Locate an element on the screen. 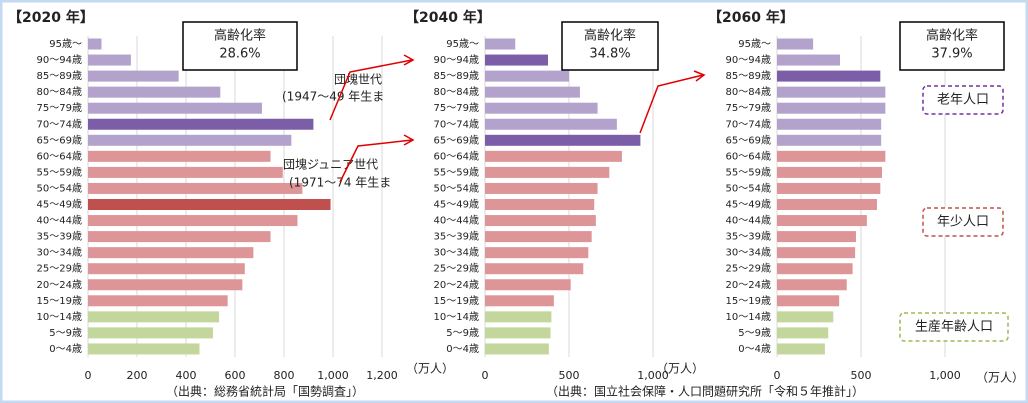 This screenshot has height=403, width=1028. rate-value: 28.6% is located at coordinates (239, 54).